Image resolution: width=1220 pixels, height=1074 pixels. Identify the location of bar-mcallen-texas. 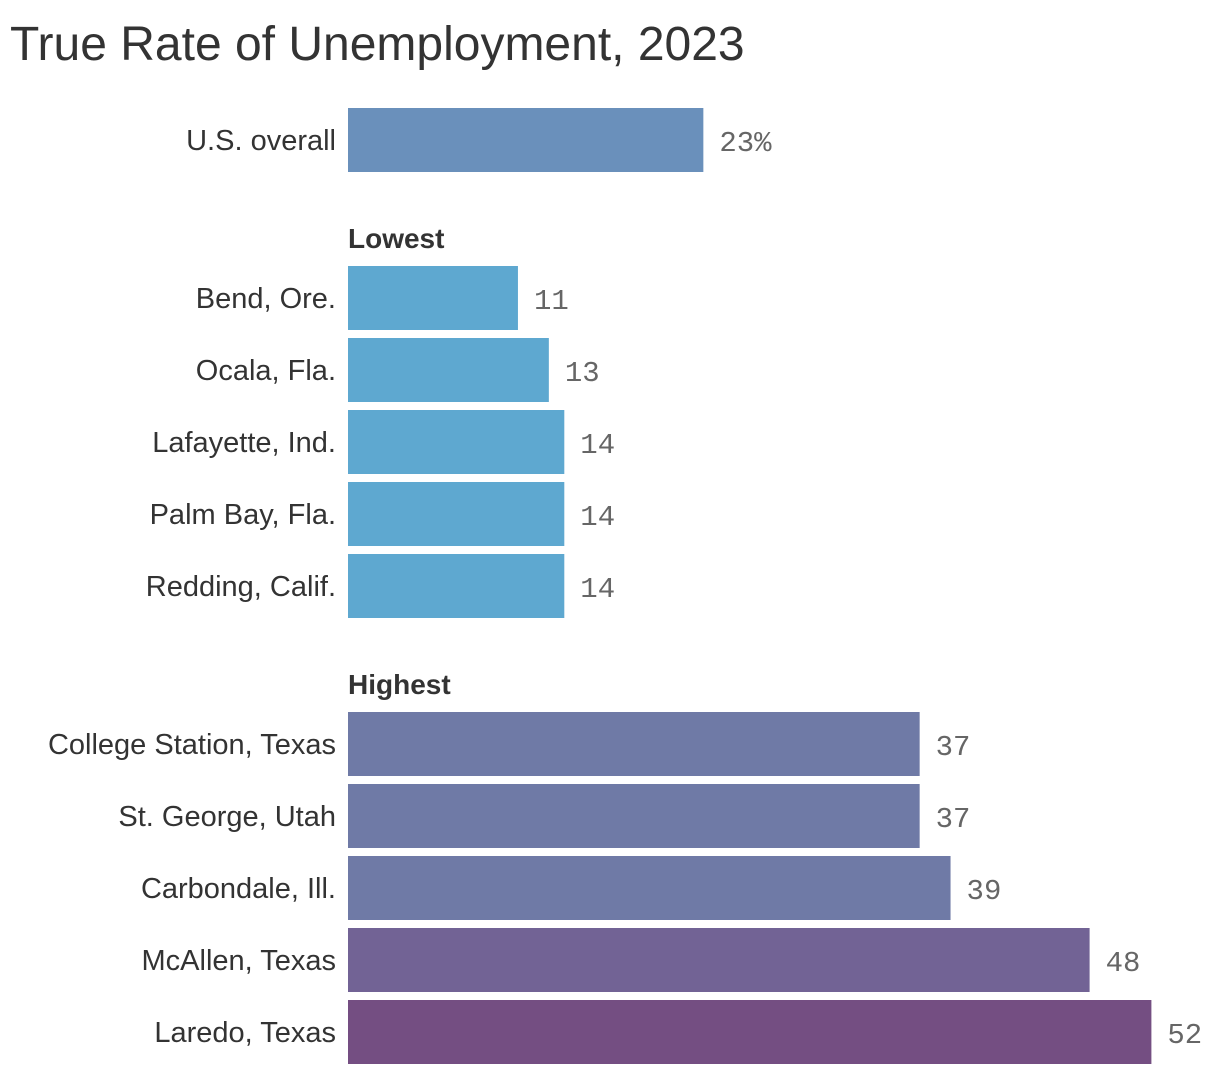
(719, 960).